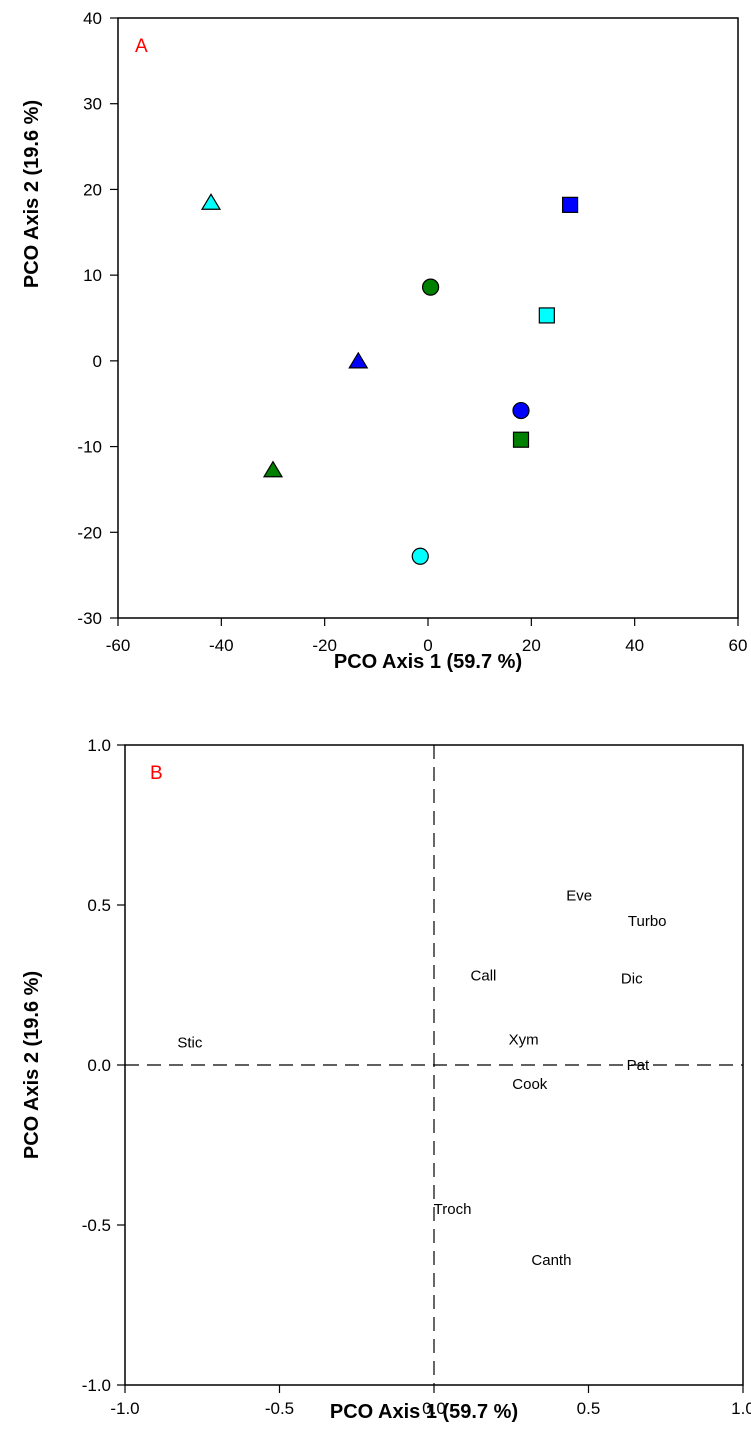 The height and width of the screenshot is (1429, 751). What do you see at coordinates (89, 532) in the screenshot?
I see `panel-a-y-tick-label: -20` at bounding box center [89, 532].